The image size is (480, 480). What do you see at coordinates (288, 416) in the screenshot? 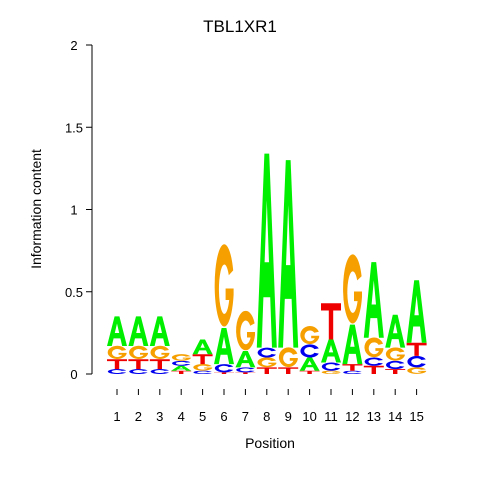
I see `x-tick-label: 9` at bounding box center [288, 416].